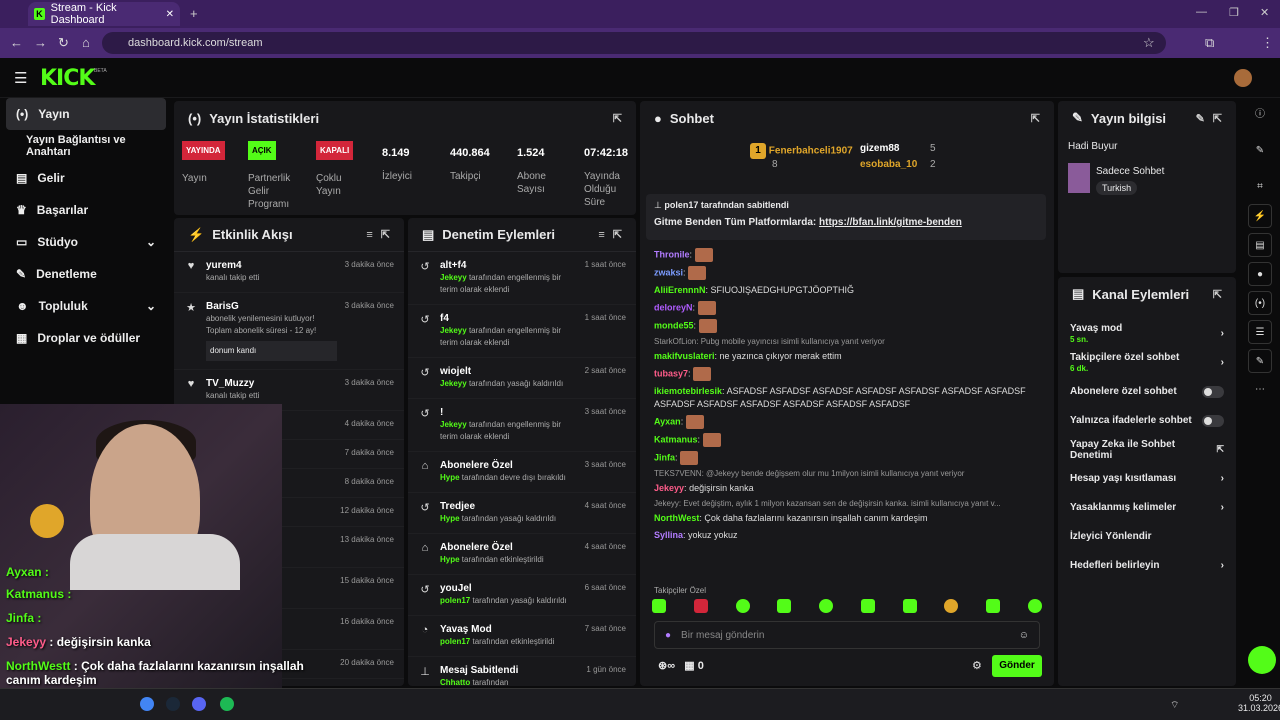 The width and height of the screenshot is (1280, 720). What do you see at coordinates (847, 326) in the screenshot?
I see `chat-message: monde55:` at bounding box center [847, 326].